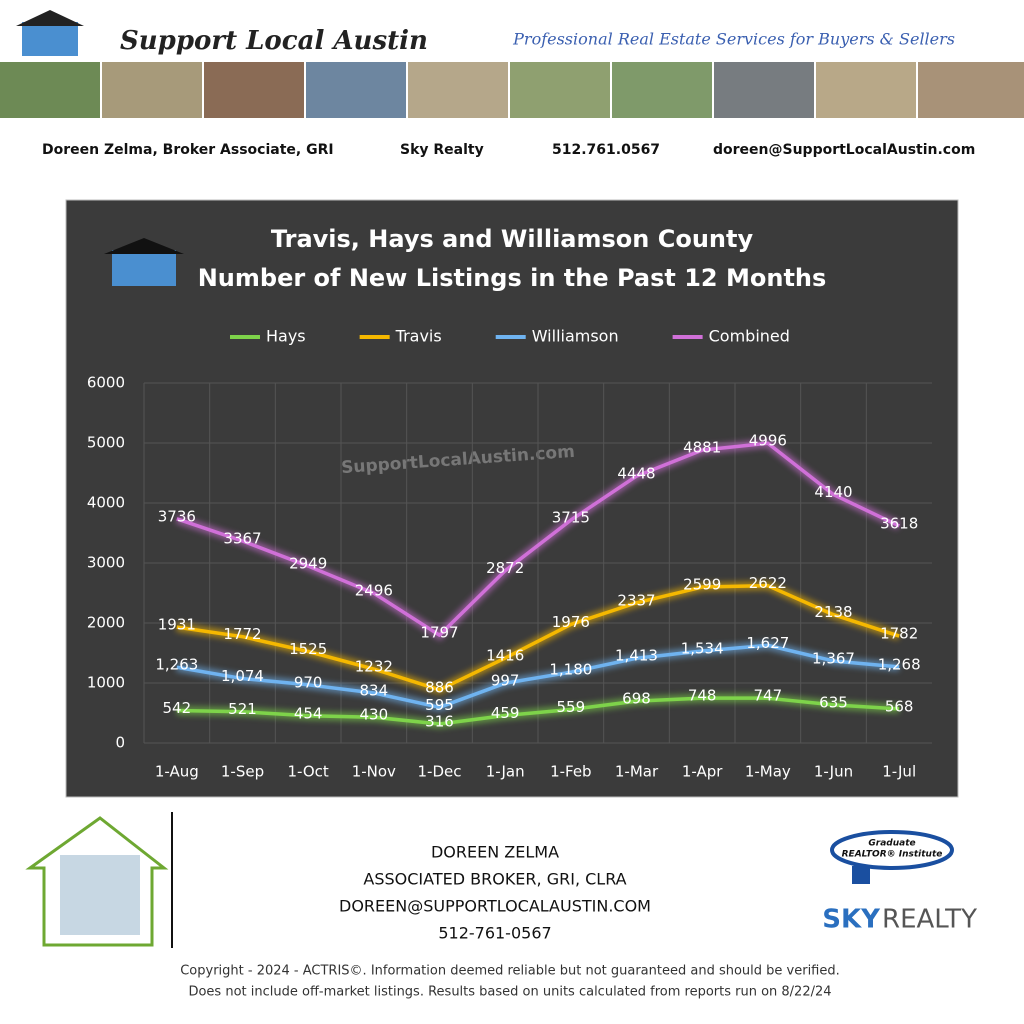 This screenshot has height=1024, width=1024. What do you see at coordinates (505, 772) in the screenshot?
I see `x-tick-label: 1-Jan` at bounding box center [505, 772].